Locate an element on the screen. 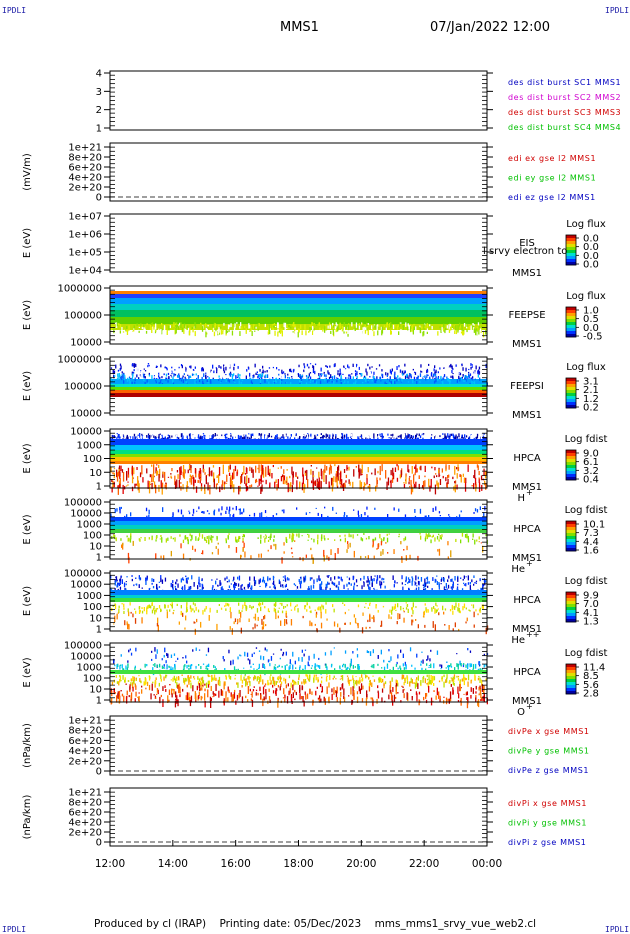  spacecraft-label-hpca_he: MMS1 is located at coordinates (527, 558).